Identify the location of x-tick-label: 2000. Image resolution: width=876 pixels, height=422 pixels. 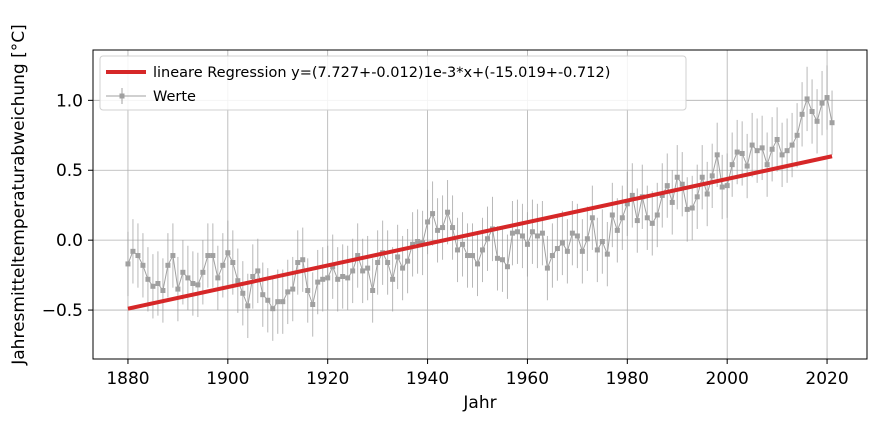
(727, 379).